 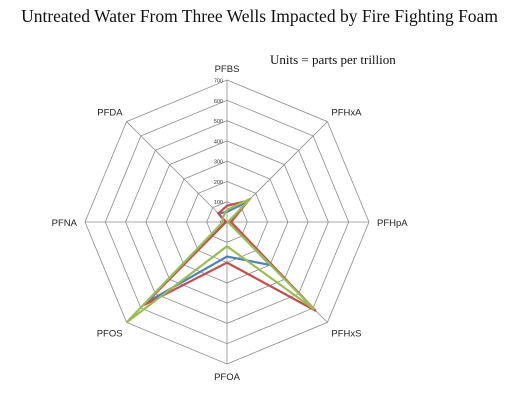 I want to click on spoke-pfda, so click(x=177, y=172).